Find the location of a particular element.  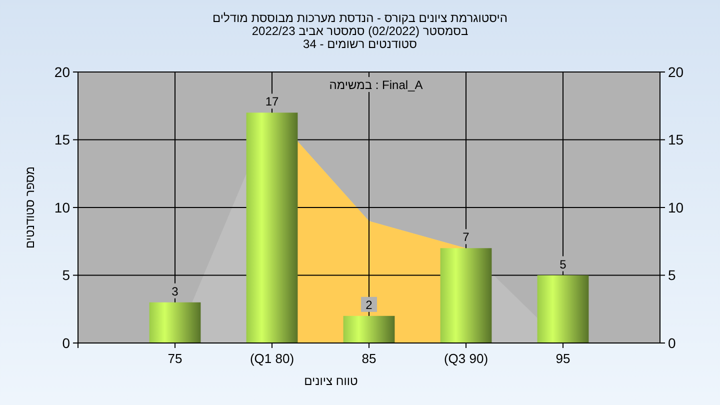

data-label: 7 is located at coordinates (466, 237).